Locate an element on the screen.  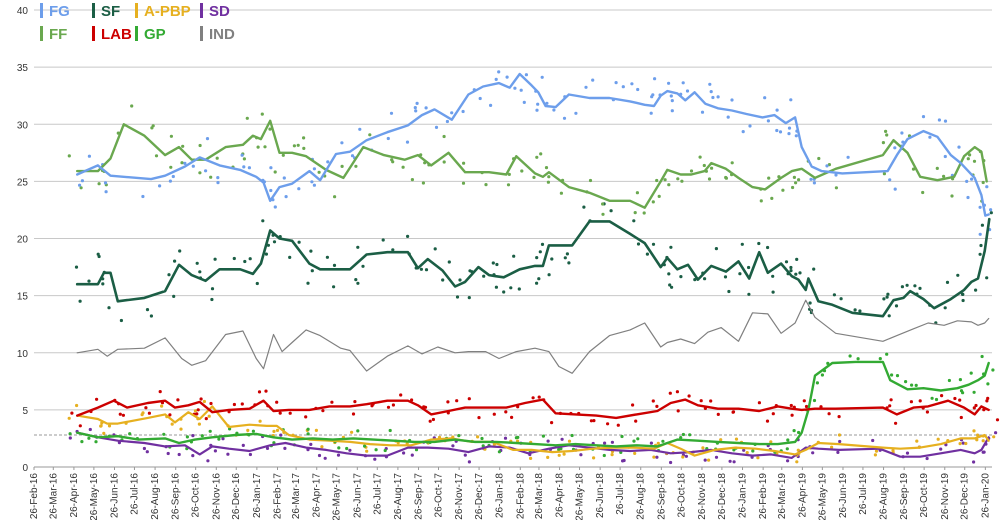
x-tick-label: 26-Nov-19 is located at coordinates (945, 496).